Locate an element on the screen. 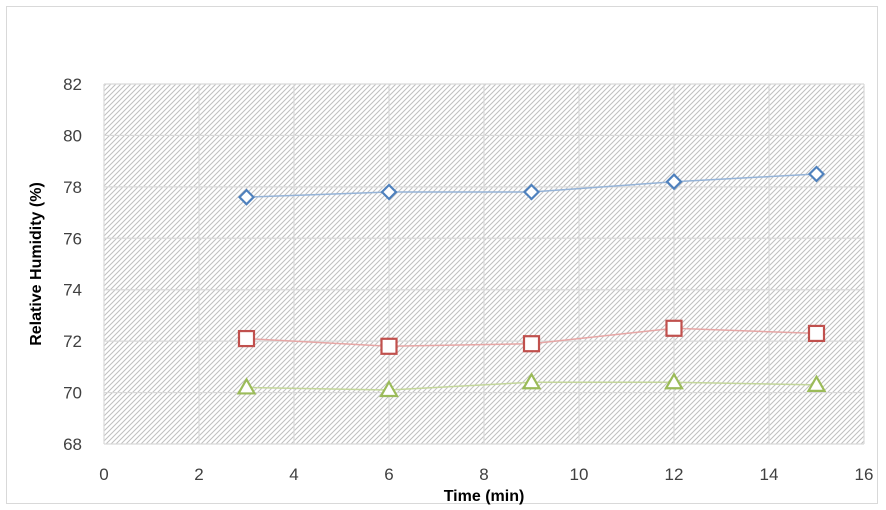  y-axis-title: Relative Humidity (%) is located at coordinates (36, 264).